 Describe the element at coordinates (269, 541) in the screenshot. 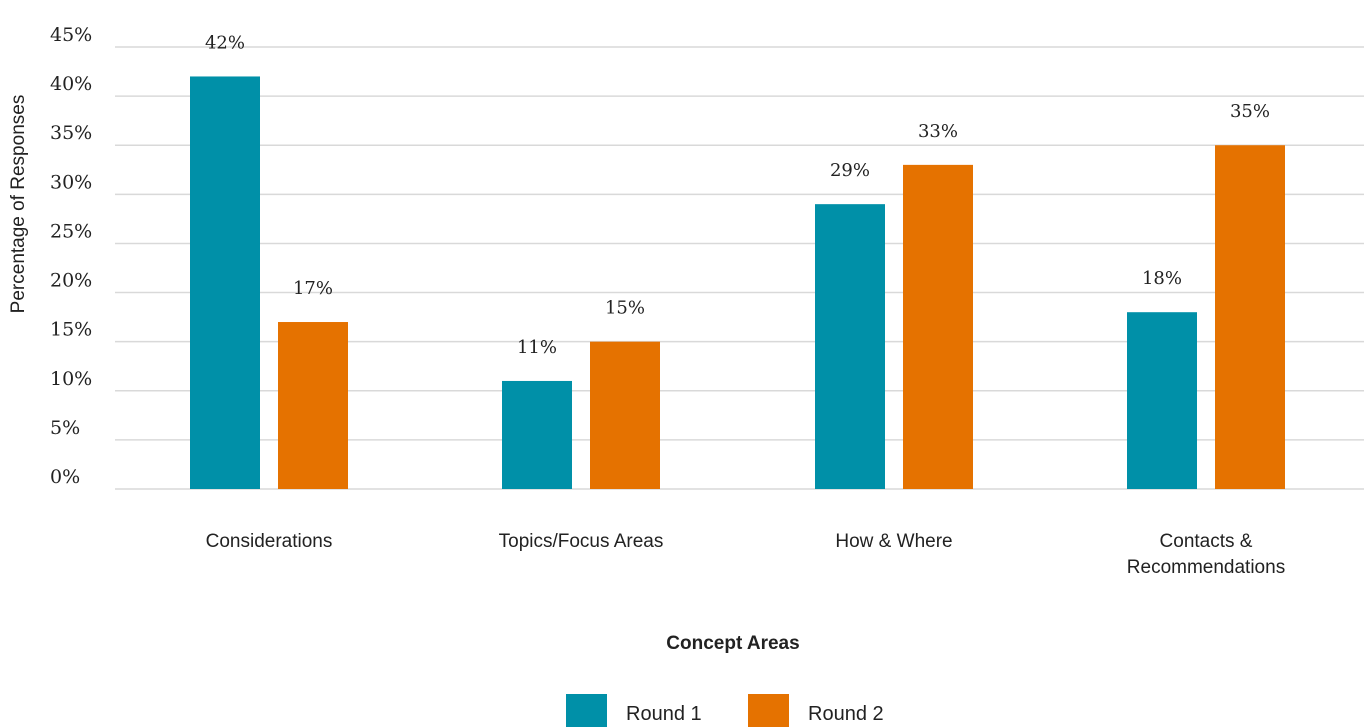

I see `category-label: Considerations` at that location.